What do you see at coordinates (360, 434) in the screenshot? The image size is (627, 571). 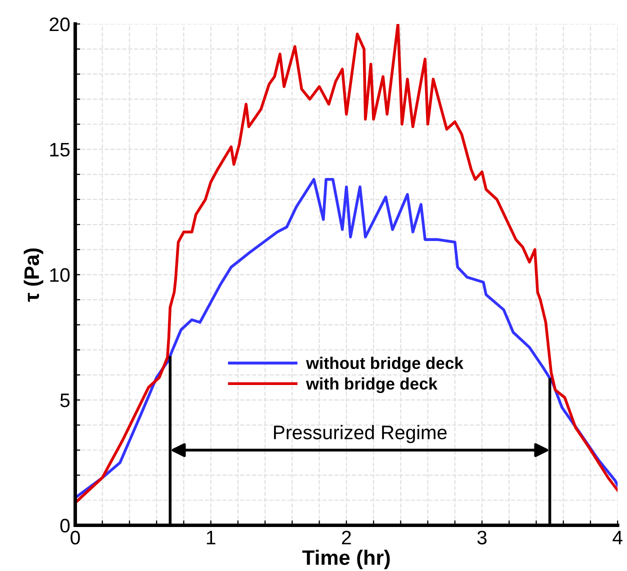 I see `annotation: Pressurized Regime` at bounding box center [360, 434].